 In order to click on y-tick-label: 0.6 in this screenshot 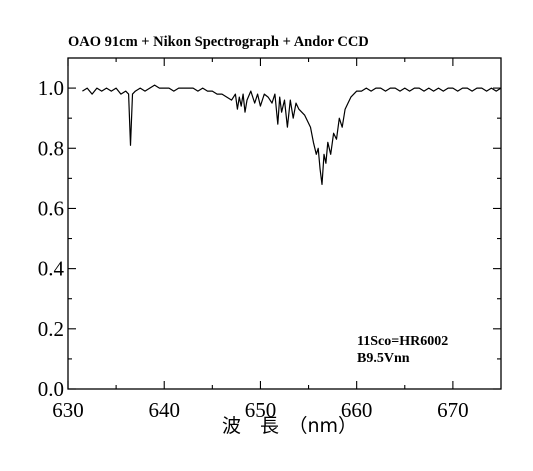, I will do `click(51, 208)`.